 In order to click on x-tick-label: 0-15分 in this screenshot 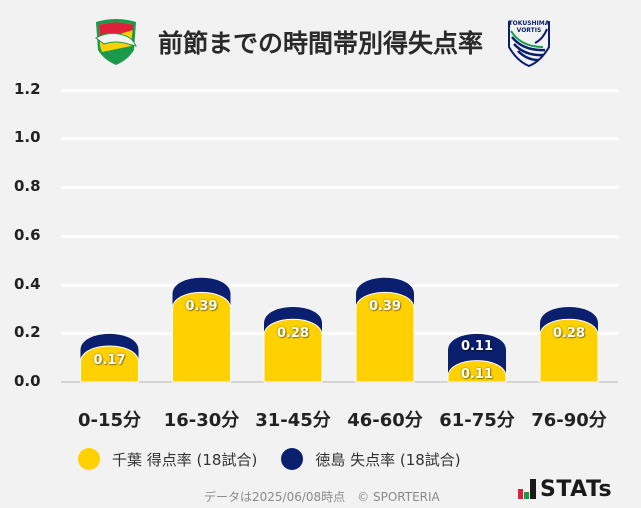, I will do `click(109, 420)`.